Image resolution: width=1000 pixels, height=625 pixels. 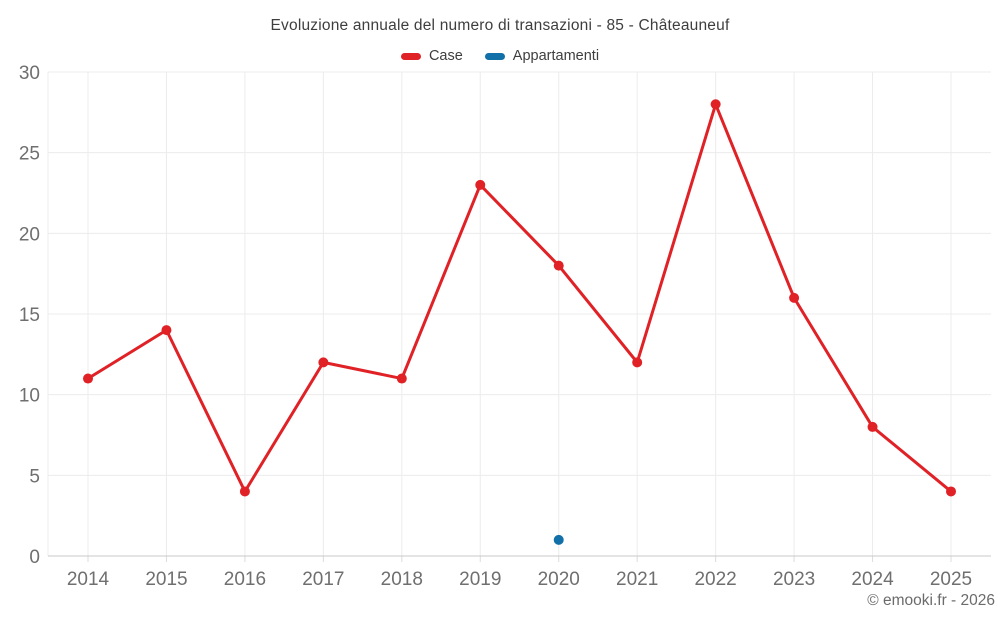 I want to click on legend-item-appartamenti: Appartamenti, so click(x=542, y=56).